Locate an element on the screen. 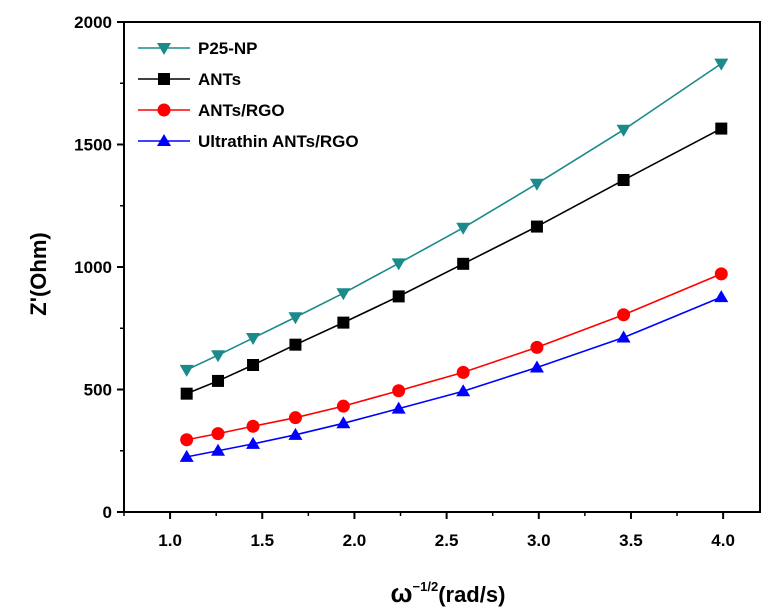  x-tick-label: 1.5 is located at coordinates (262, 540).